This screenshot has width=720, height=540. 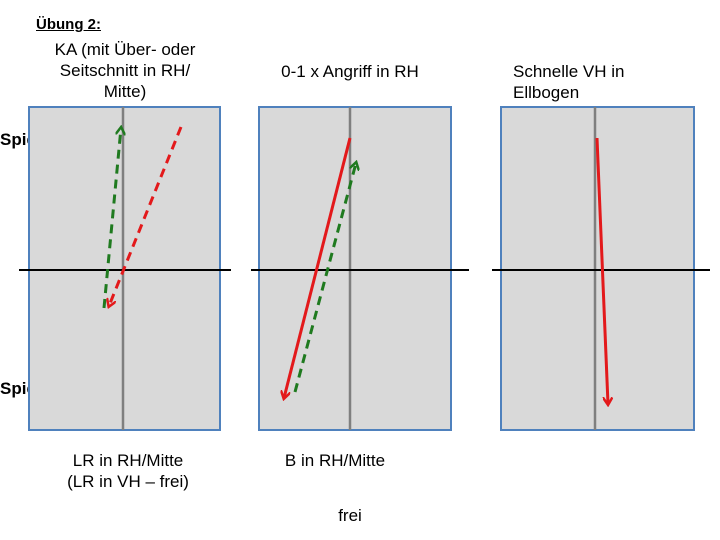 What do you see at coordinates (125, 91) in the screenshot?
I see `caption-line: Mitte)` at bounding box center [125, 91].